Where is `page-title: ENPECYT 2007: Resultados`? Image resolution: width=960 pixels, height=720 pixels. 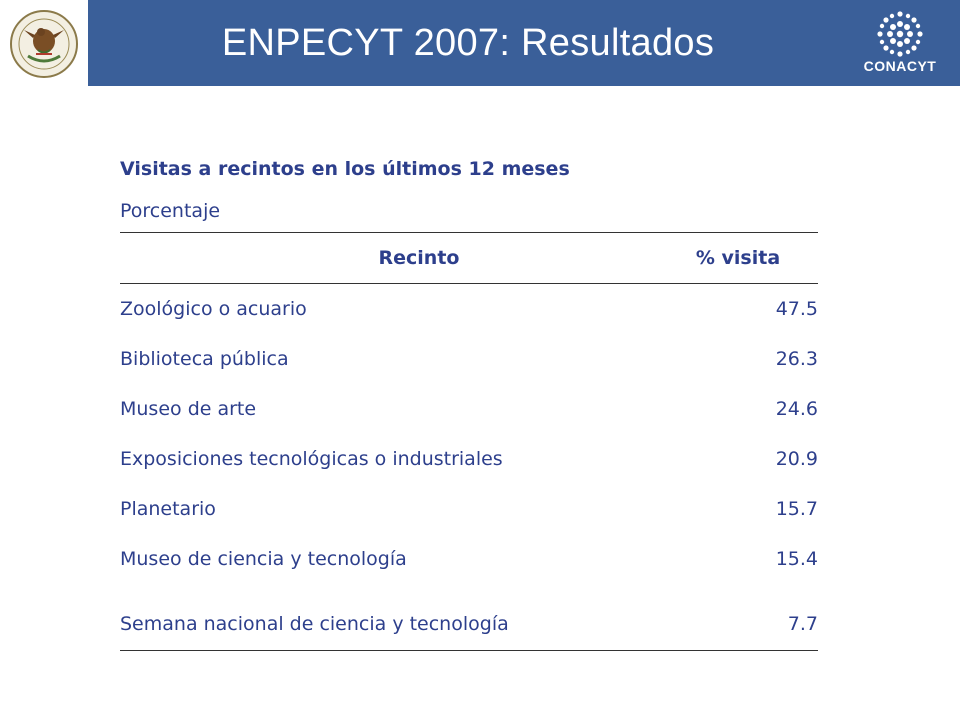 page-title: ENPECYT 2007: Resultados is located at coordinates (468, 42).